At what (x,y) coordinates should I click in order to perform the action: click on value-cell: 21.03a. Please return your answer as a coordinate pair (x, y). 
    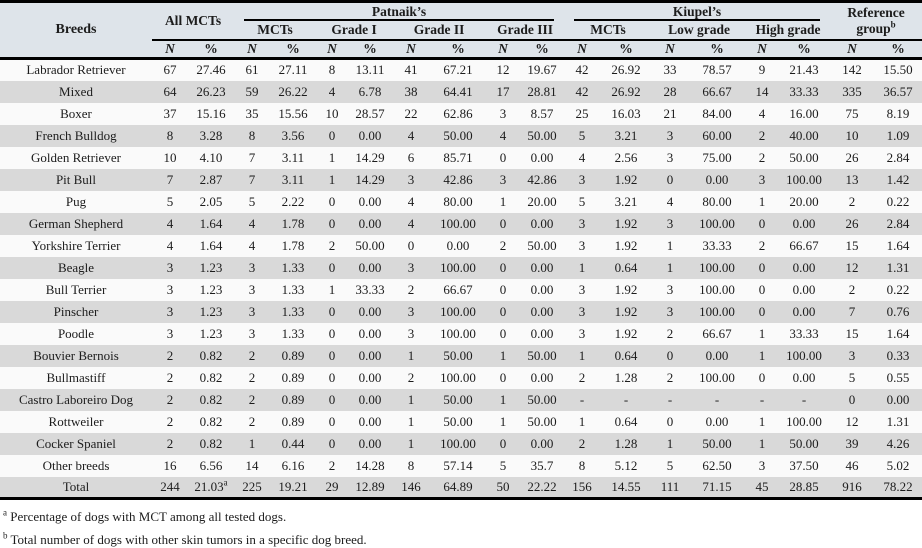
    Looking at the image, I should click on (211, 488).